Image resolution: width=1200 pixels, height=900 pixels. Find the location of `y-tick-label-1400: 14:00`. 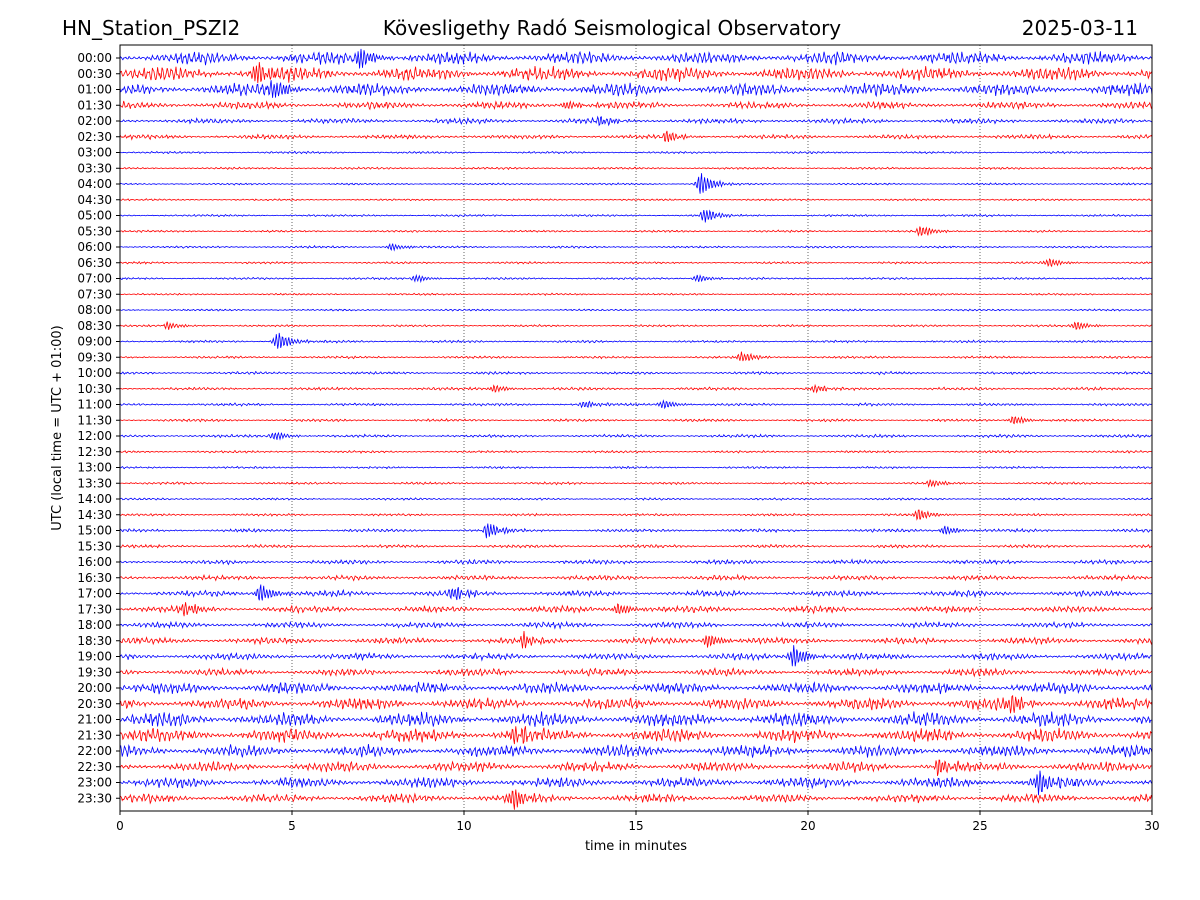

y-tick-label-1400: 14:00 is located at coordinates (94, 499).